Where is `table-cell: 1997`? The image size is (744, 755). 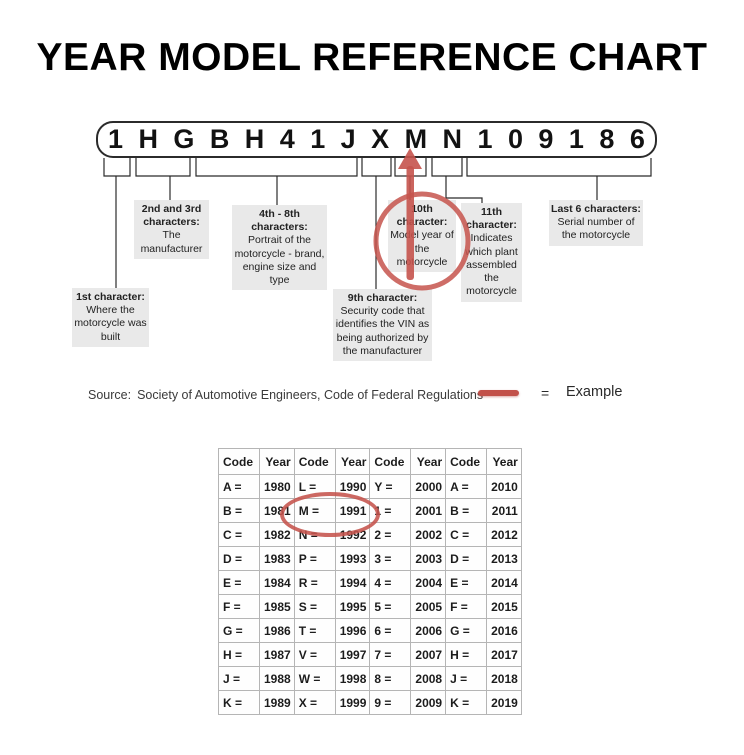
table-cell: 1997 is located at coordinates (352, 654).